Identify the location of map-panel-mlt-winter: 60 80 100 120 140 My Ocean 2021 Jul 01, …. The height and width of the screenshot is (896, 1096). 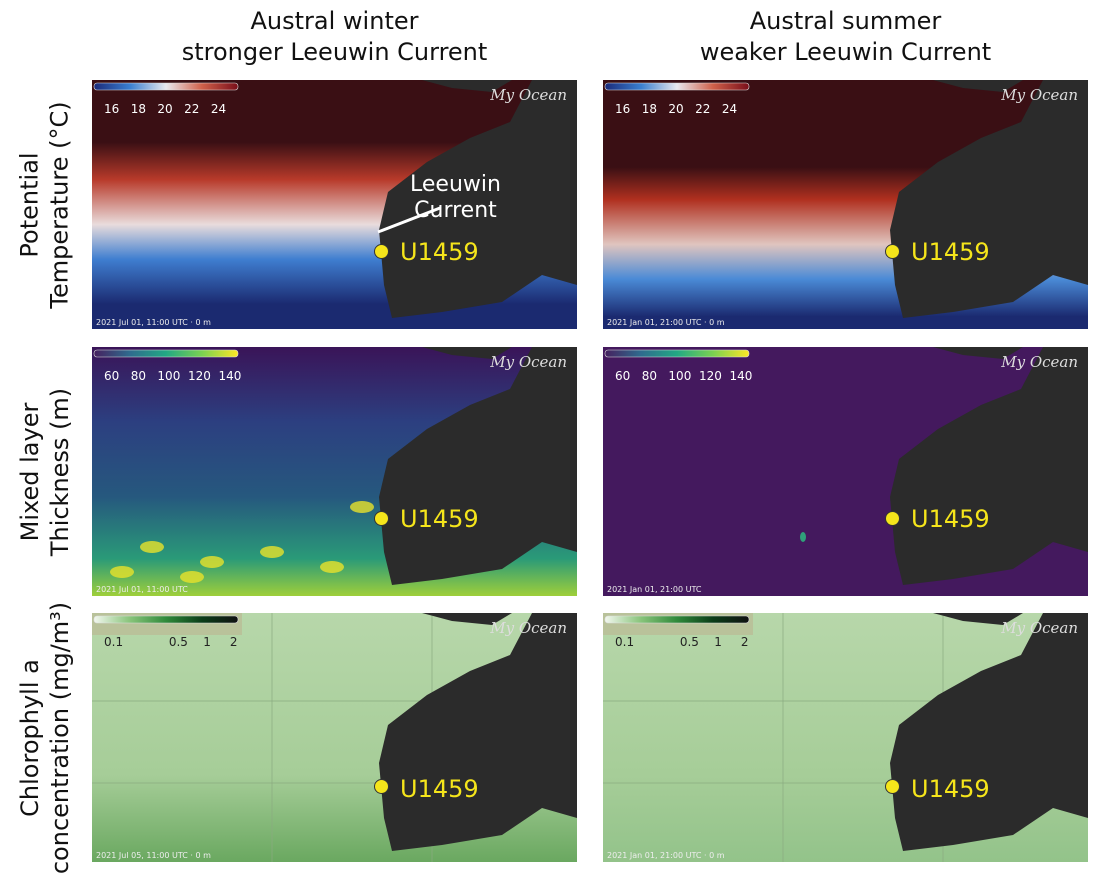
(334, 471).